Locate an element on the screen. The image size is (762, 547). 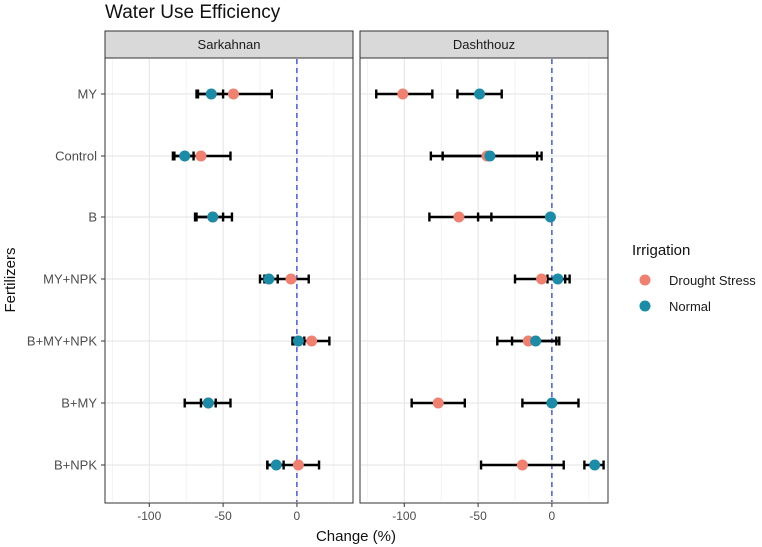
y-axis-label: Fertilizers is located at coordinates (10, 279).